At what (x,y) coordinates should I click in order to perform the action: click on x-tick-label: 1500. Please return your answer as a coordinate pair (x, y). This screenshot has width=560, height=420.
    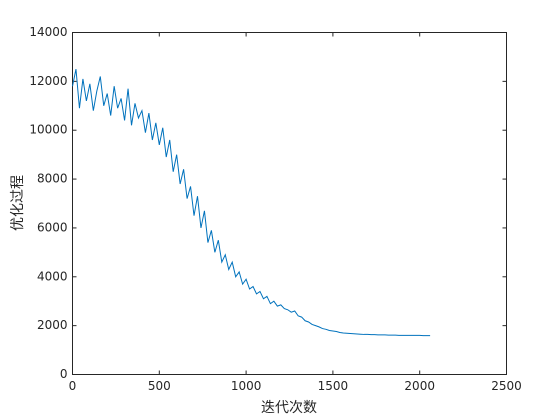
    Looking at the image, I should click on (333, 386).